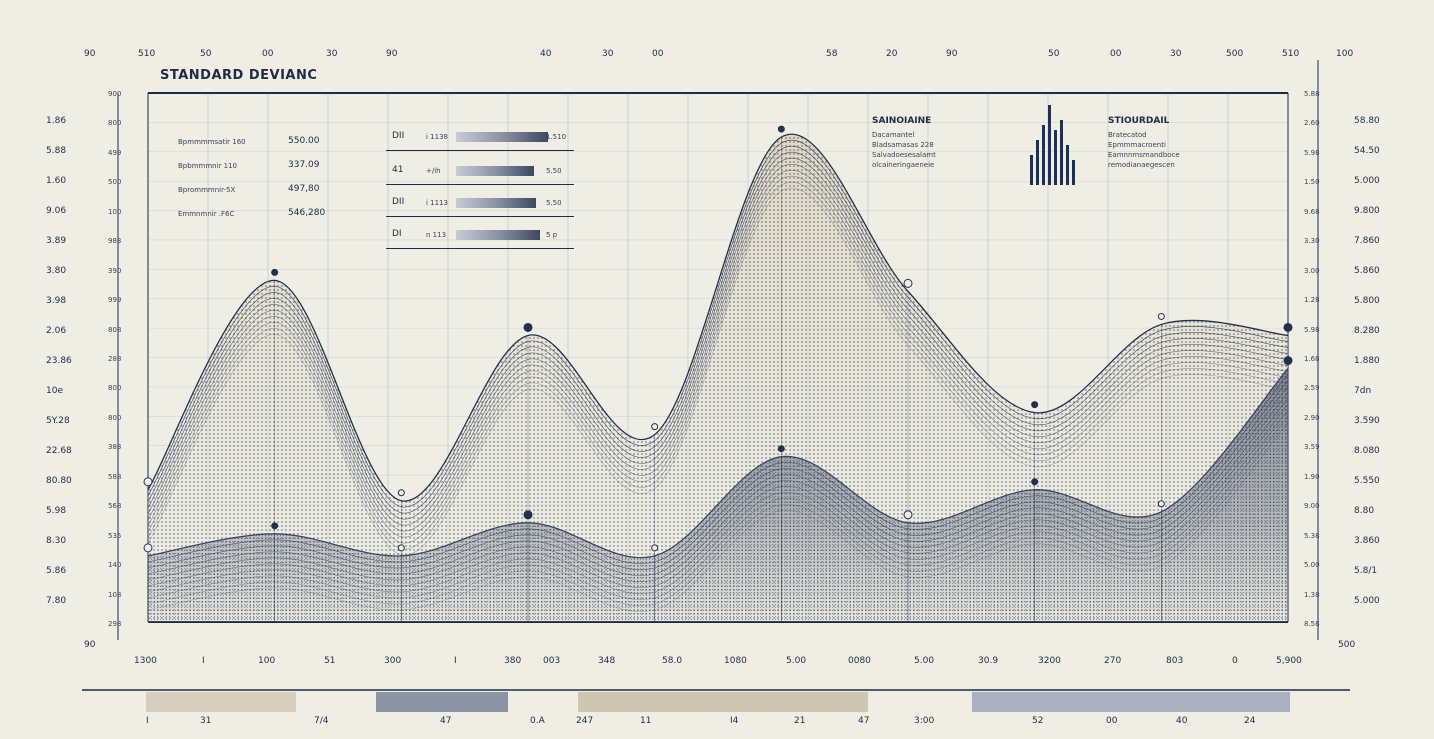 This screenshot has height=739, width=1434. I want to click on right-outer-tick-label: 5.800, so click(1367, 301).